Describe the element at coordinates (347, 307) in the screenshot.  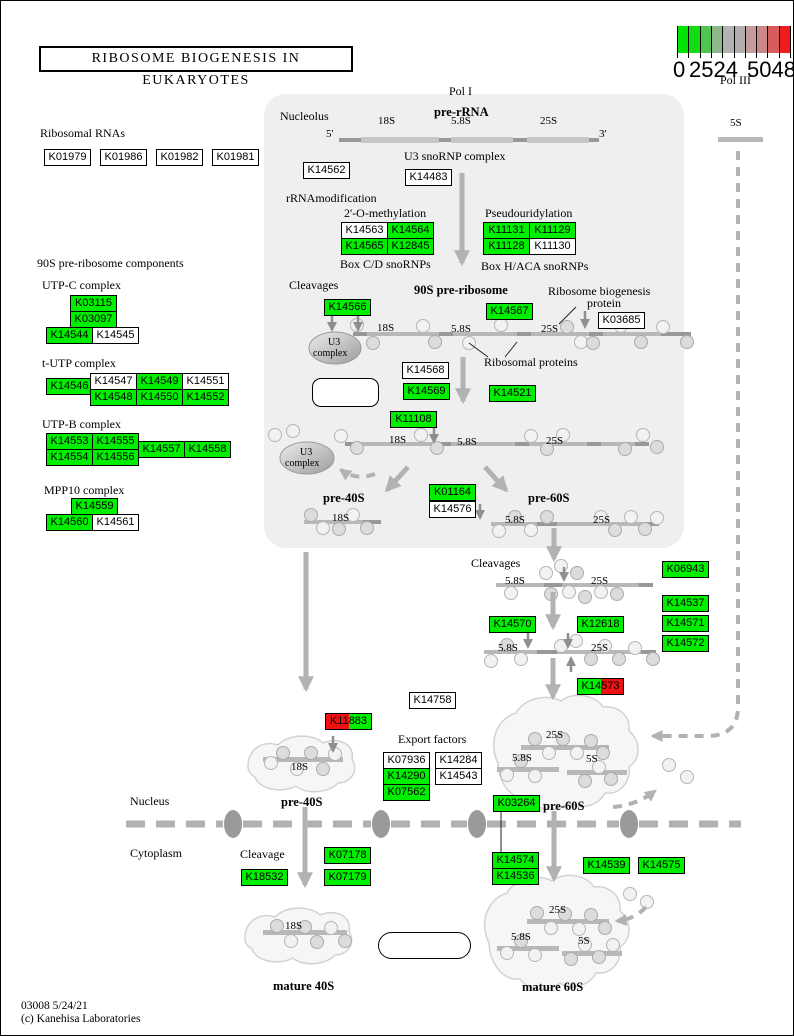
I see `kbox-K14566: K14566` at that location.